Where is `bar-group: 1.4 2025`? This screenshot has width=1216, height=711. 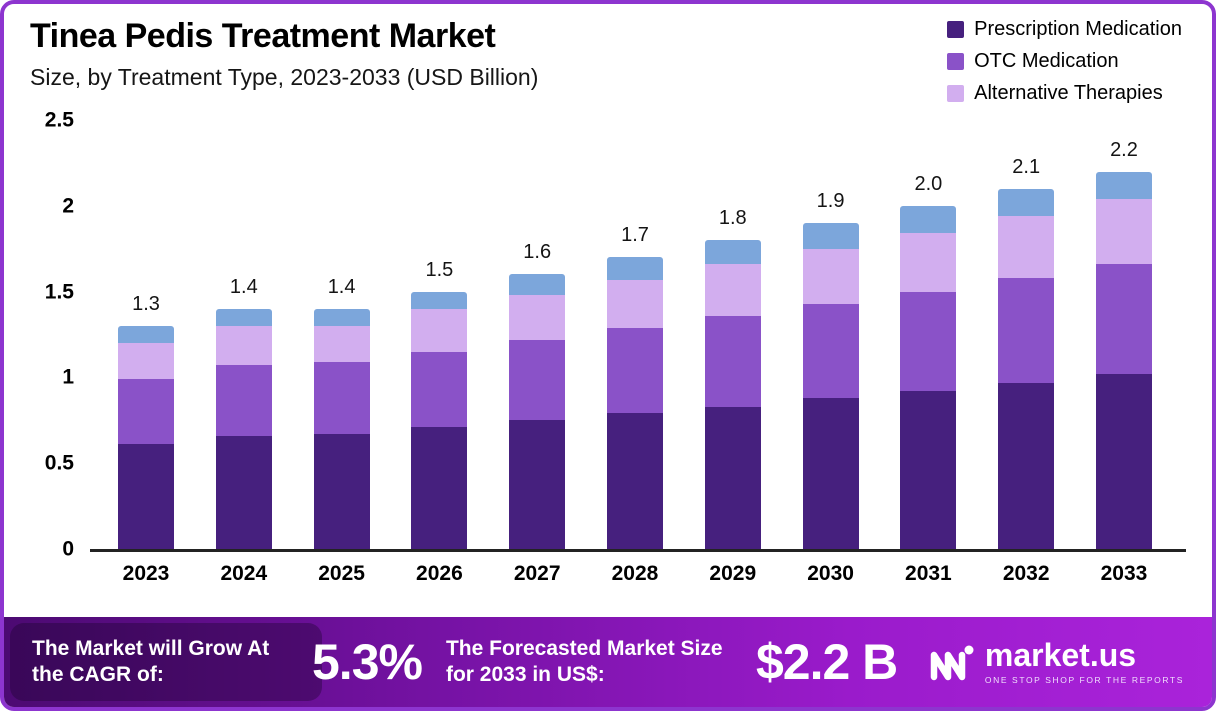
bar-group: 1.4 2025 is located at coordinates (341, 352).